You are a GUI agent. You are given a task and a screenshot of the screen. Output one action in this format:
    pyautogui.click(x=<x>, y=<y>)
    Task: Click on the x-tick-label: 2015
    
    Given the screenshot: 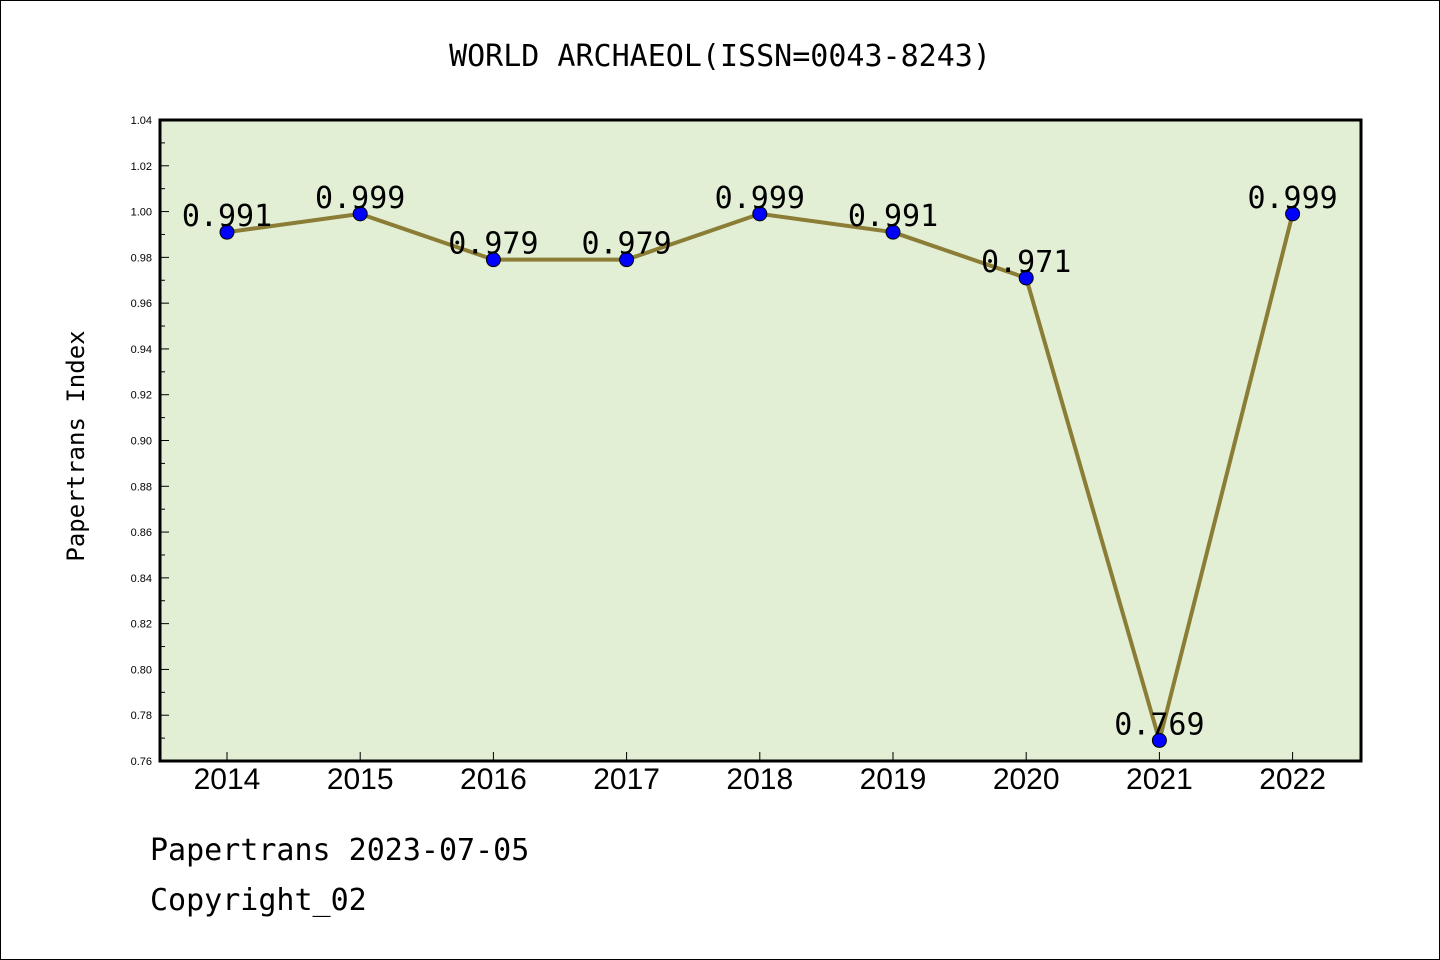 What is the action you would take?
    pyautogui.click(x=360, y=779)
    